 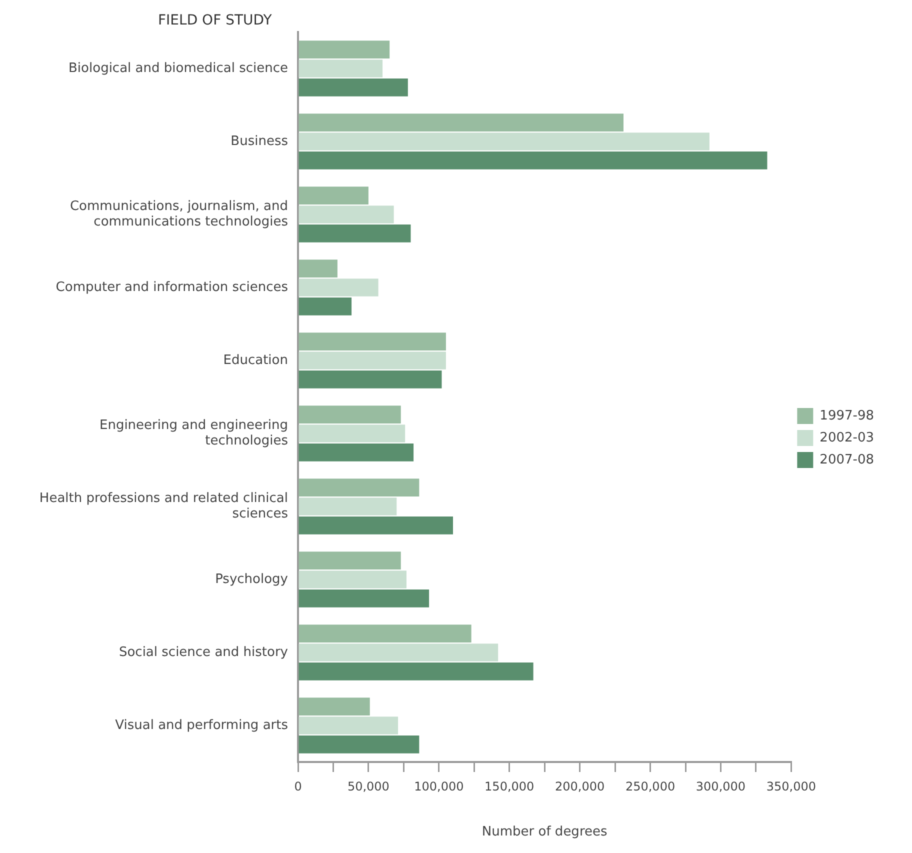 What do you see at coordinates (721, 786) in the screenshot?
I see `x-tick-label: 300,000` at bounding box center [721, 786].